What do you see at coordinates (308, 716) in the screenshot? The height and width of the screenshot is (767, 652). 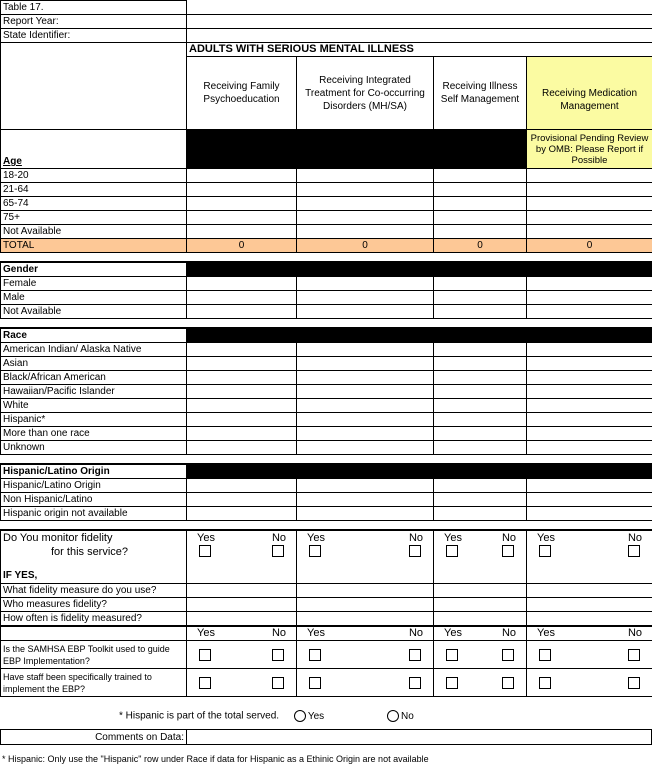 I see `hispanic-yes-radio: Yes` at bounding box center [308, 716].